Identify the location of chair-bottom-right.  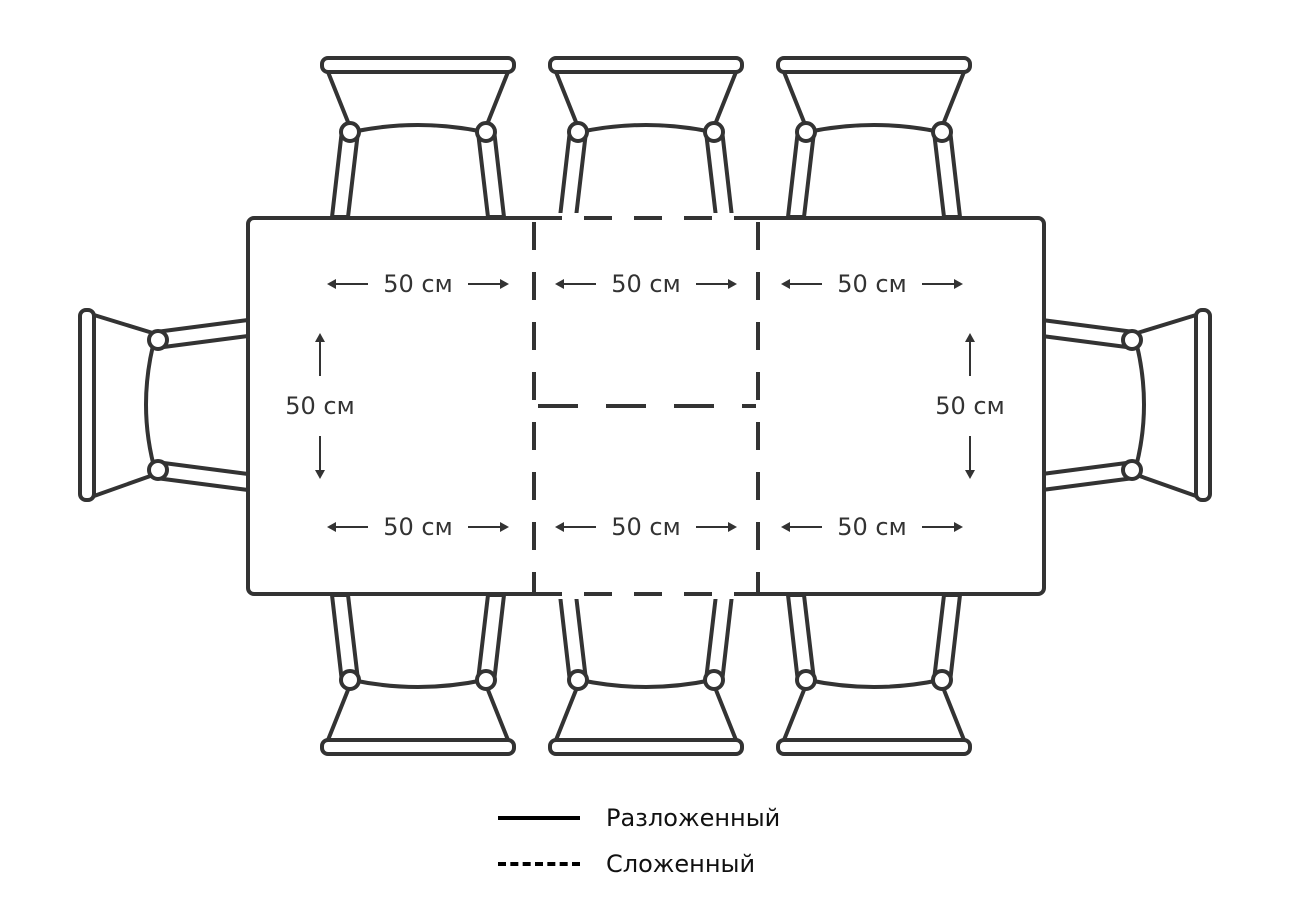
(874, 674).